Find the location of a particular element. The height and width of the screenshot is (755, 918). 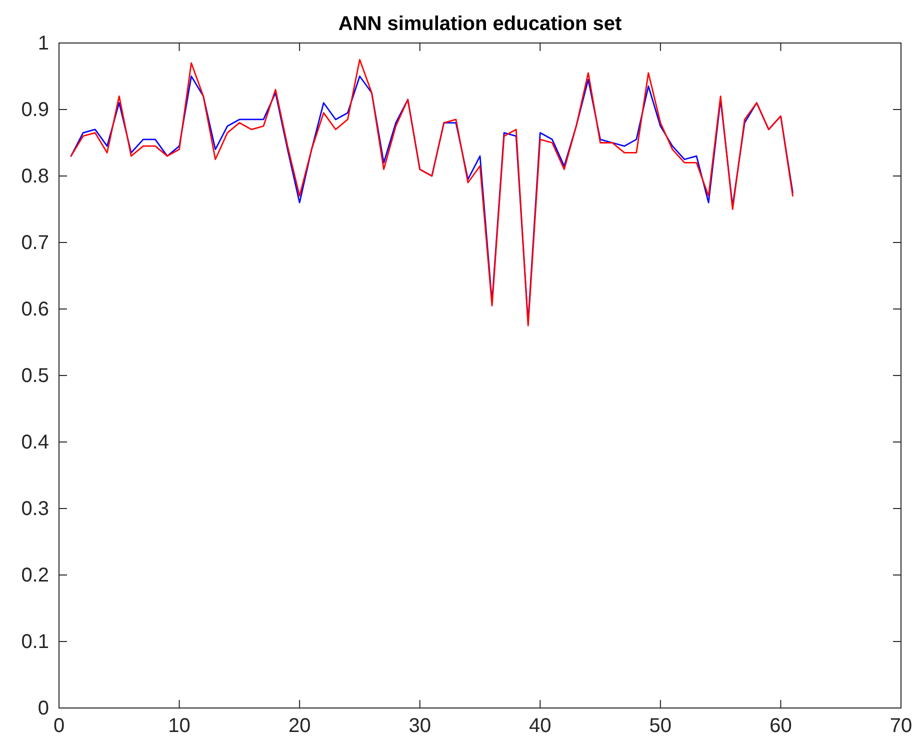

x-tick-label: 40 is located at coordinates (540, 726).